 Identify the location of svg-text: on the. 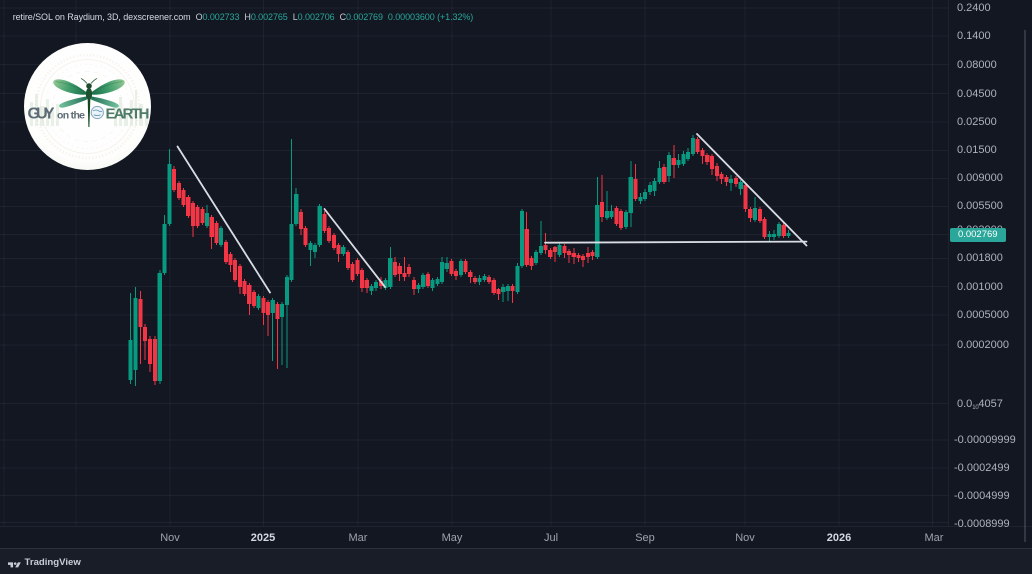
(71, 116).